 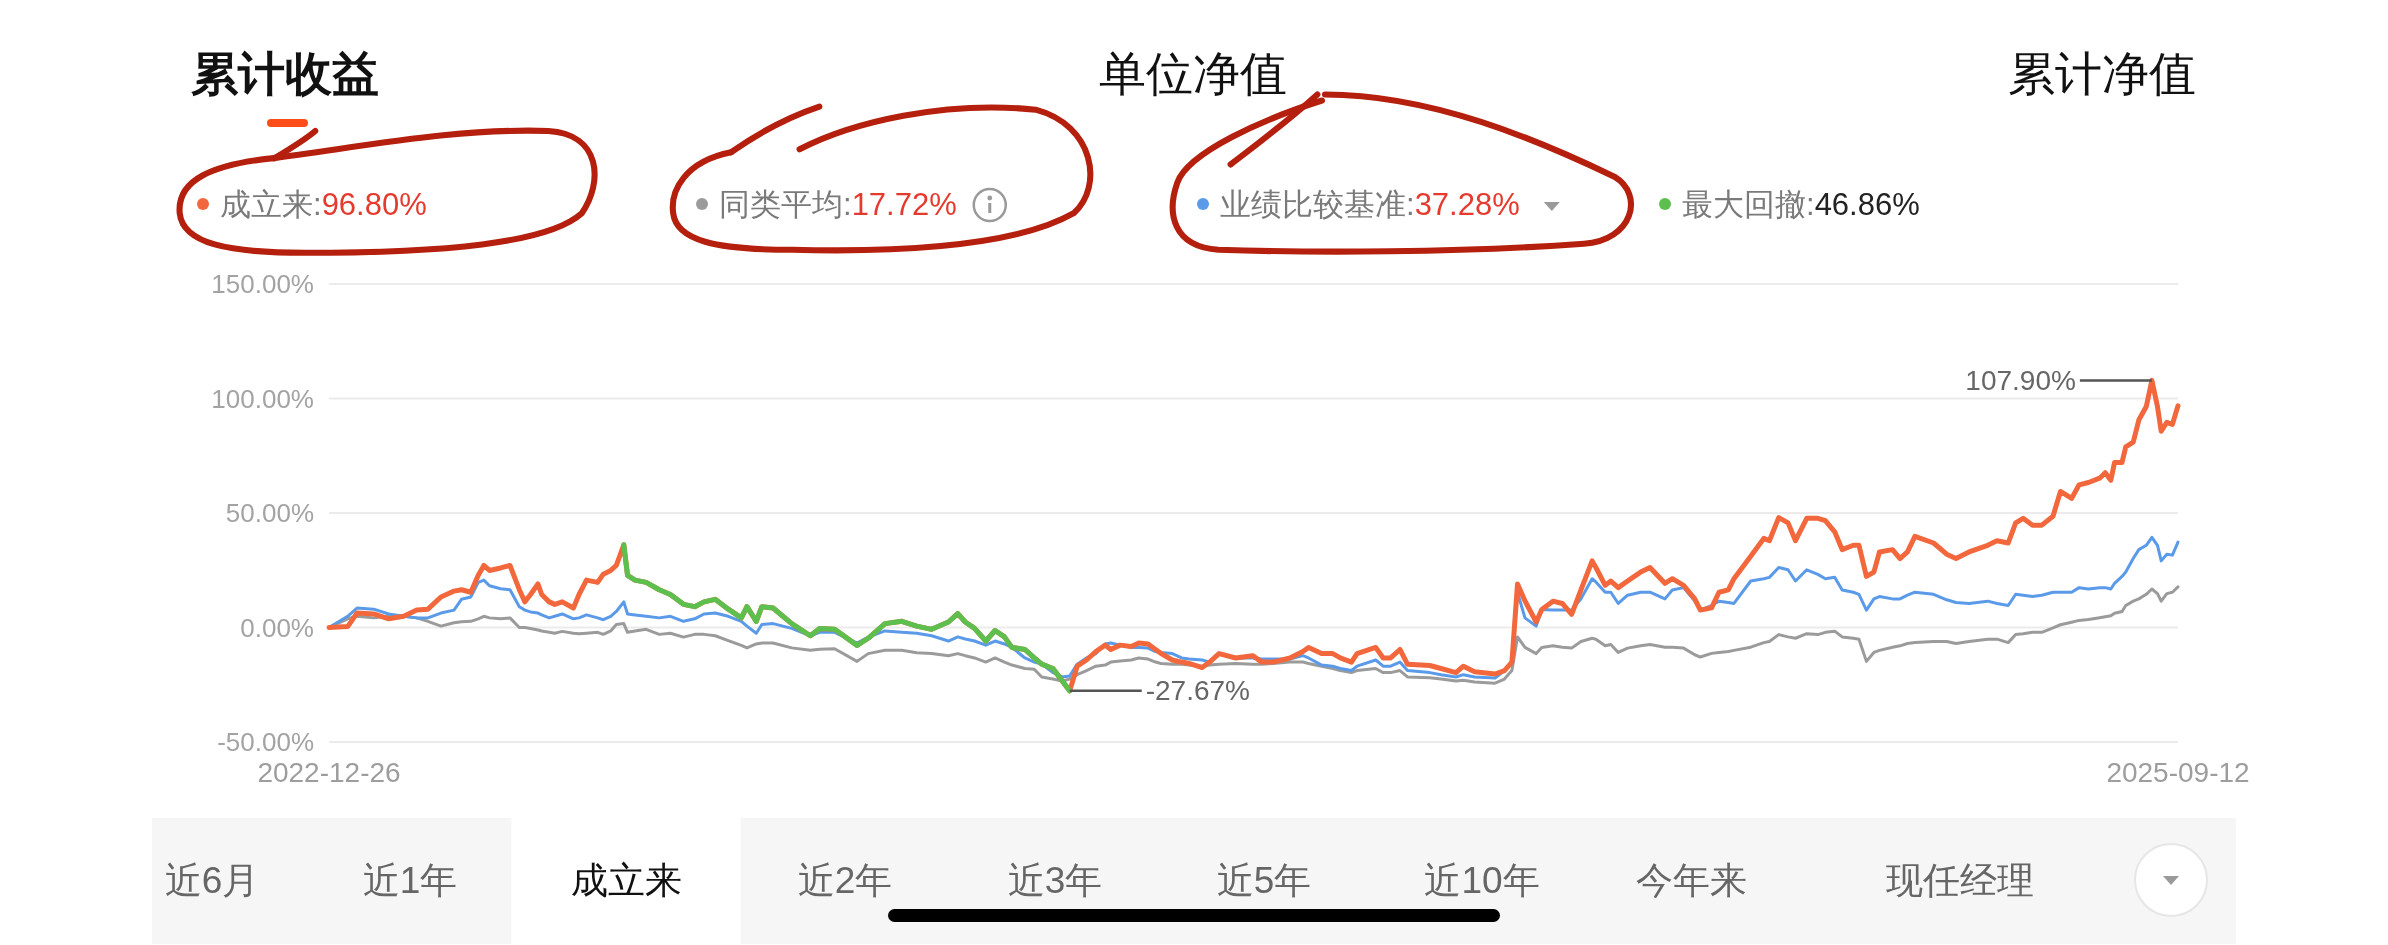 What do you see at coordinates (1193, 73) in the screenshot?
I see `text: 单位净值` at bounding box center [1193, 73].